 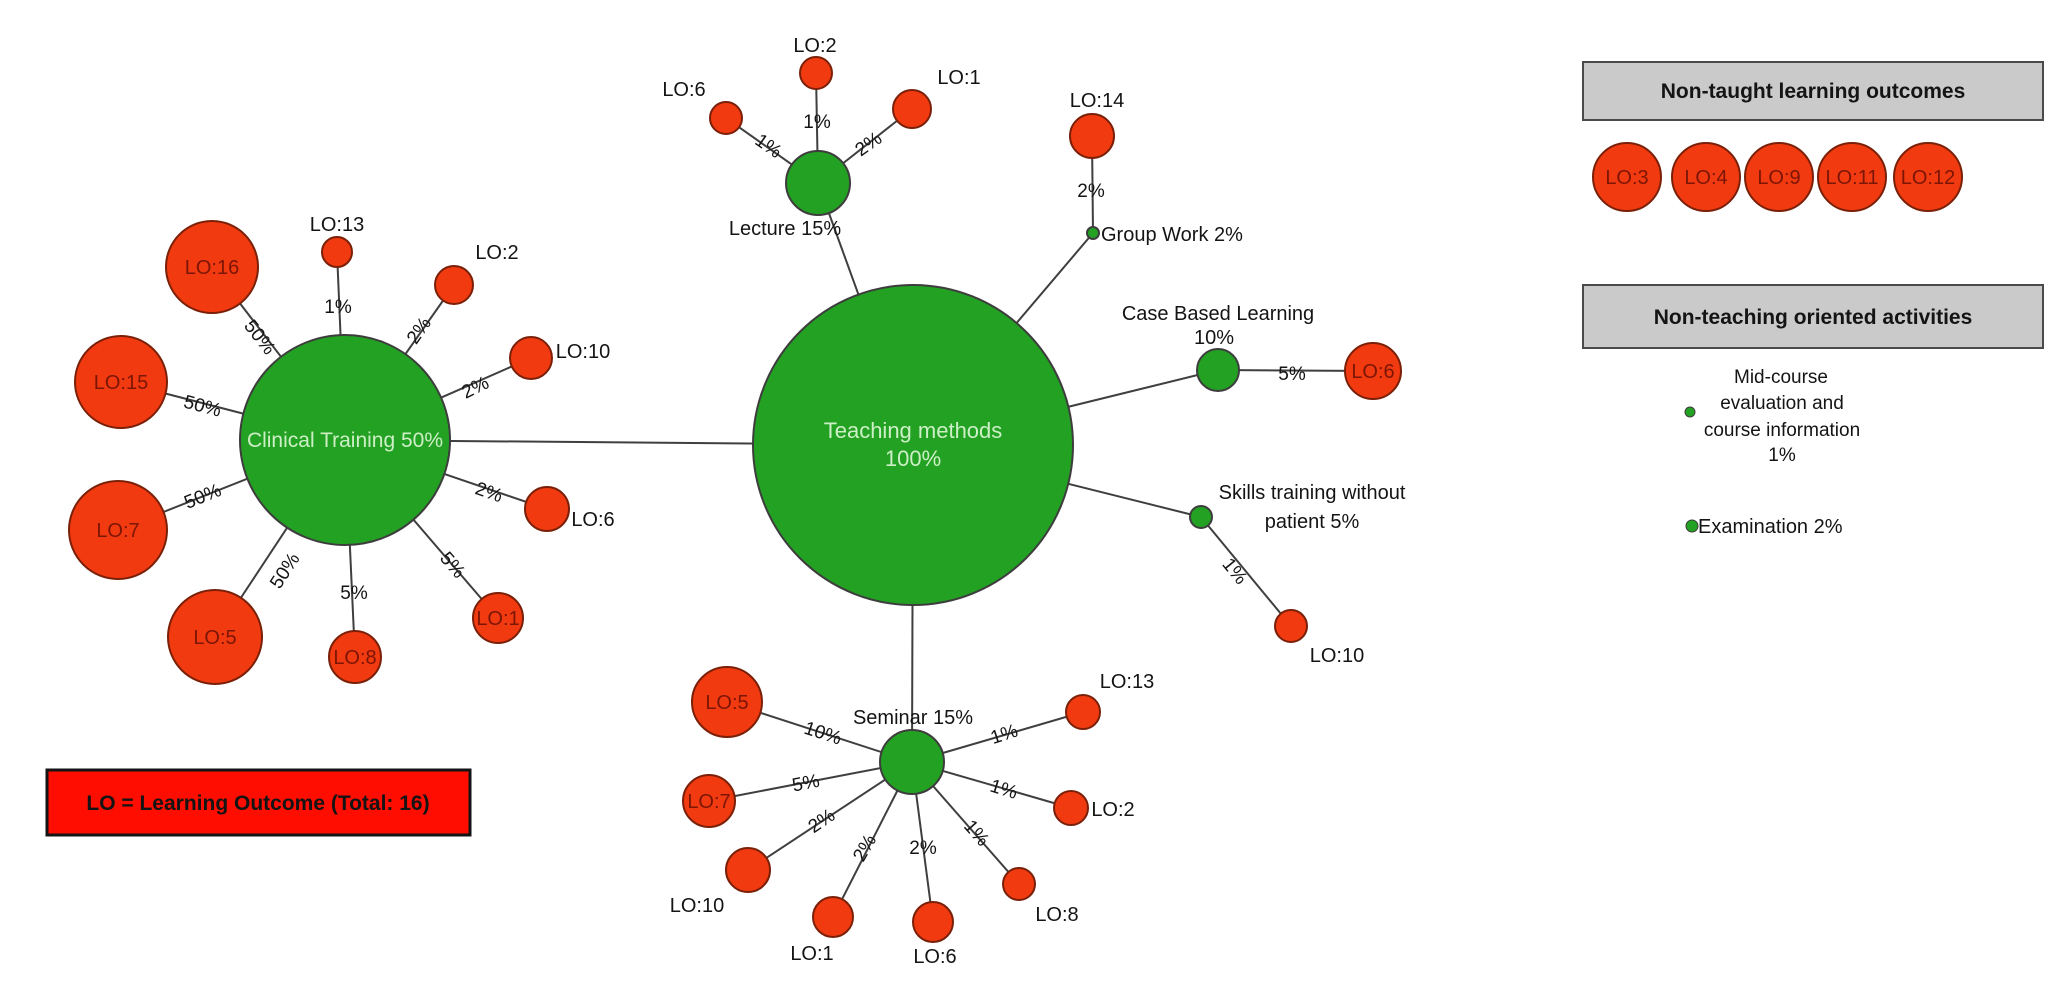 What do you see at coordinates (913, 718) in the screenshot?
I see `node-label-seminar: Seminar 15%` at bounding box center [913, 718].